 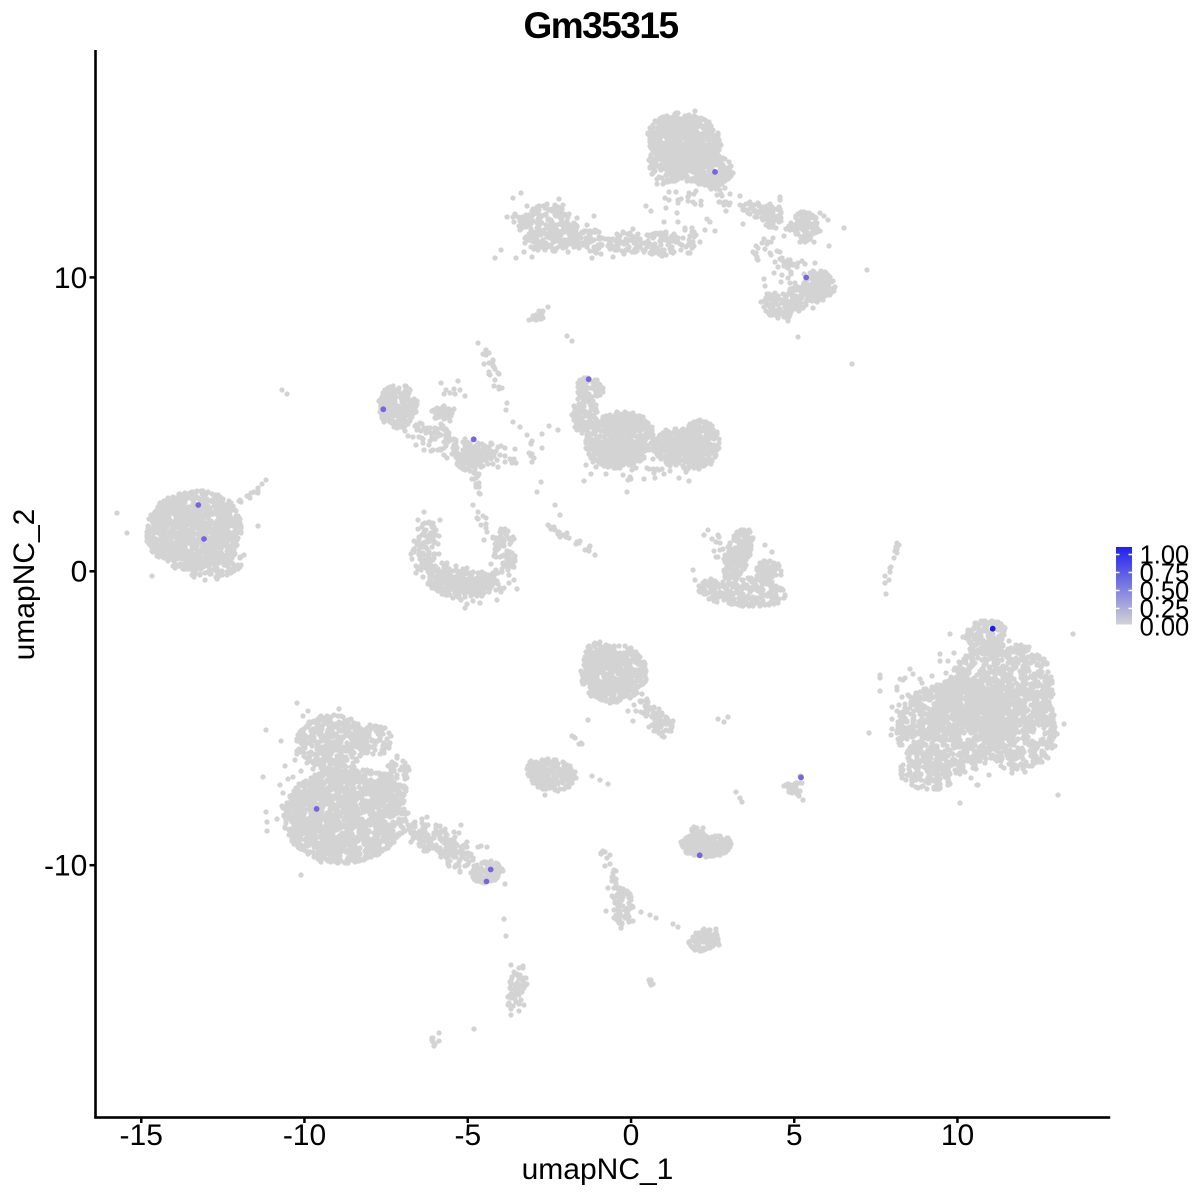 I want to click on svg-text: umapNC_1, so click(x=598, y=1169).